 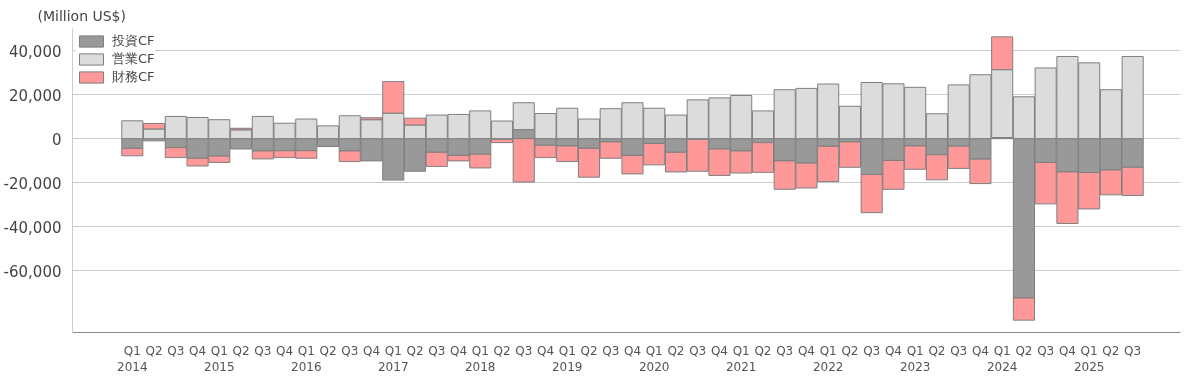 What do you see at coordinates (133, 59) in the screenshot?
I see `legend-label: 営業CF` at bounding box center [133, 59].